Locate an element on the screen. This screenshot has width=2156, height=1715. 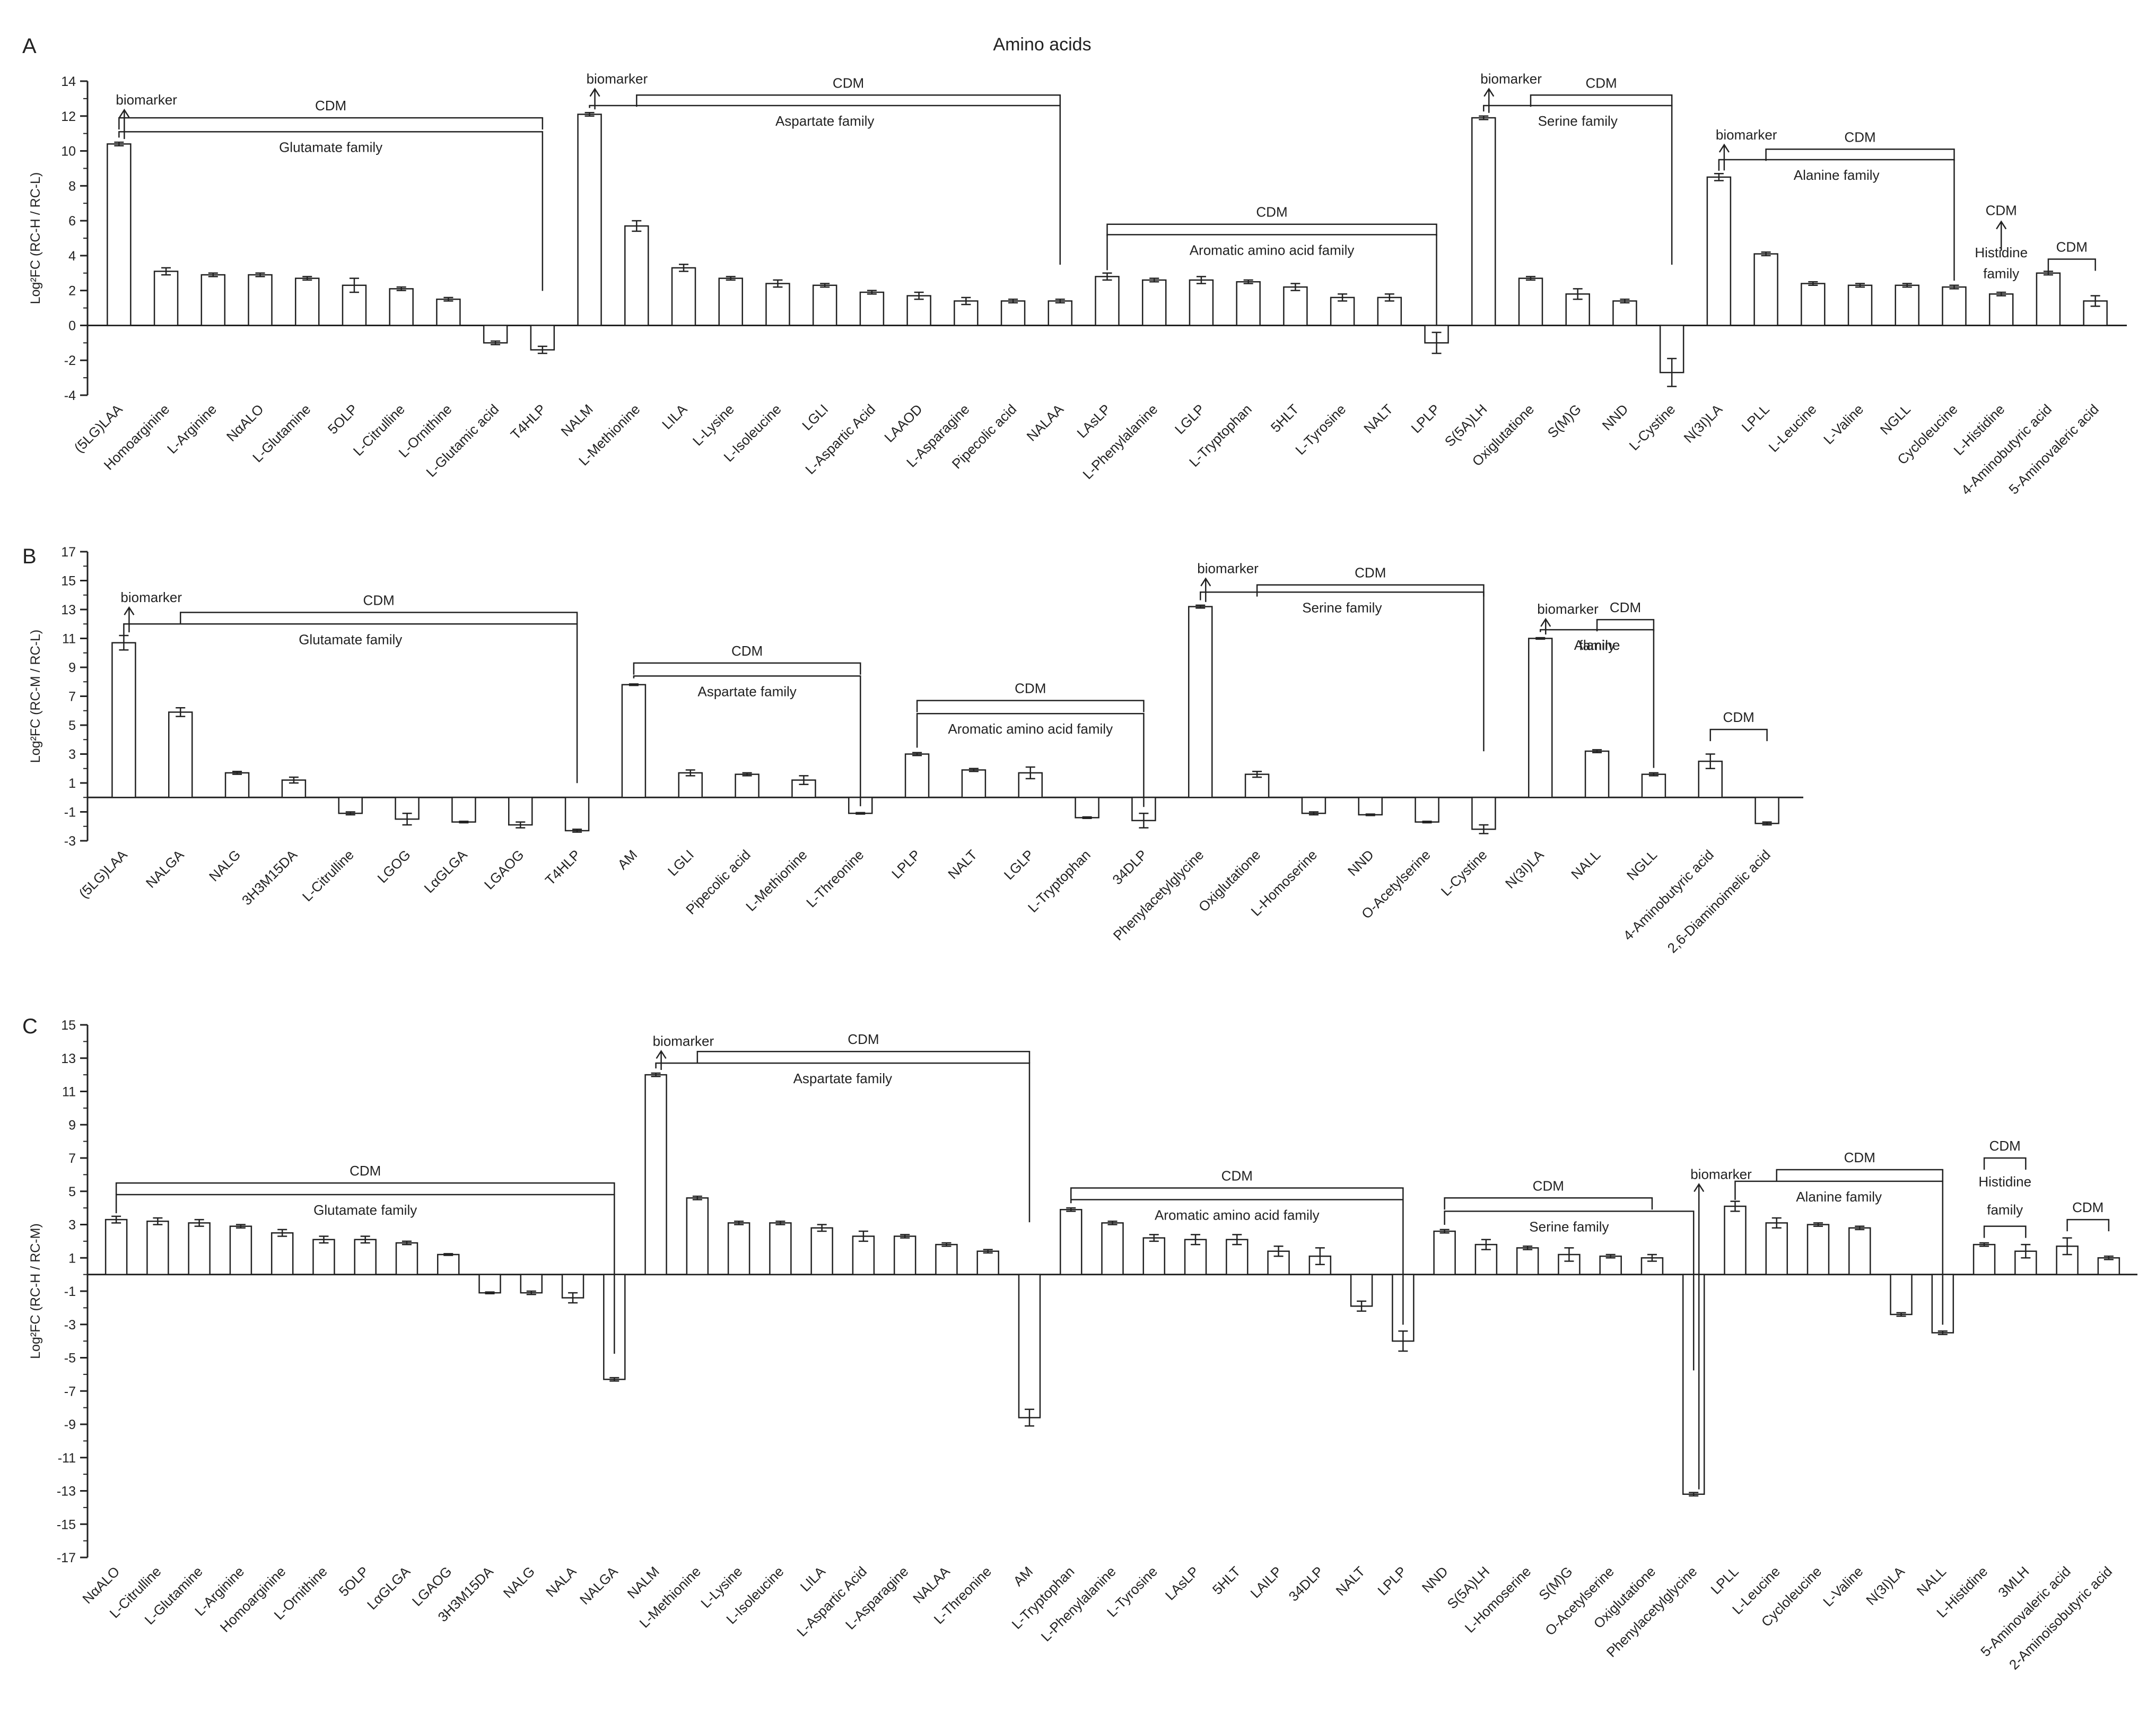
x-tick-label-b-0: (5LG)LAA is located at coordinates (103, 874).